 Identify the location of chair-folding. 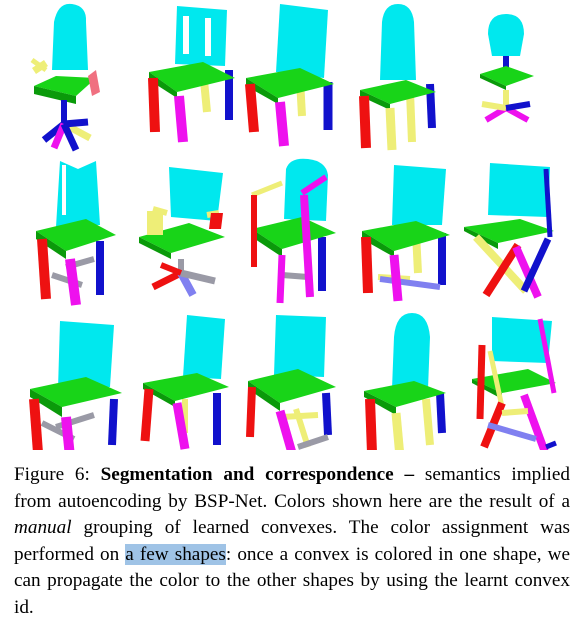
(514, 383).